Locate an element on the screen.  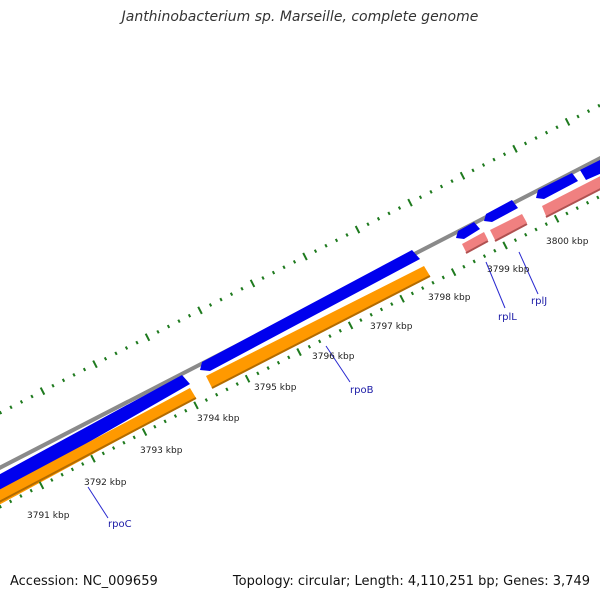
gene-label-rplJ: rplJ is located at coordinates (539, 301).